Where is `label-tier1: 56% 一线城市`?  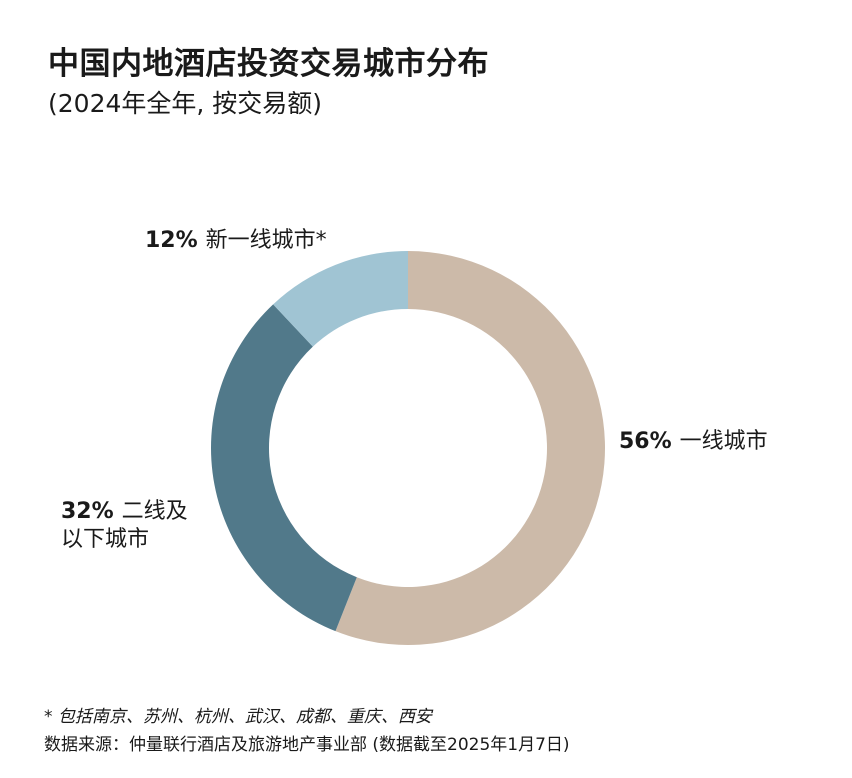
label-tier1: 56% 一线城市 is located at coordinates (693, 442).